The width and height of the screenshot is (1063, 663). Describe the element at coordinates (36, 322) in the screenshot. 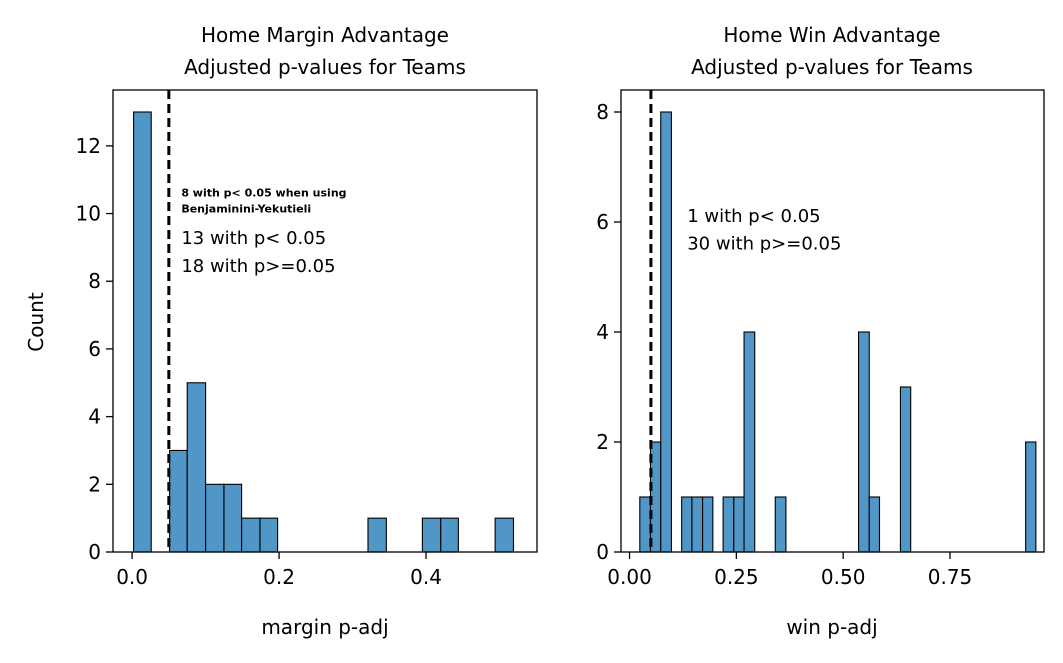

I see `y-axis-label: Count` at that location.